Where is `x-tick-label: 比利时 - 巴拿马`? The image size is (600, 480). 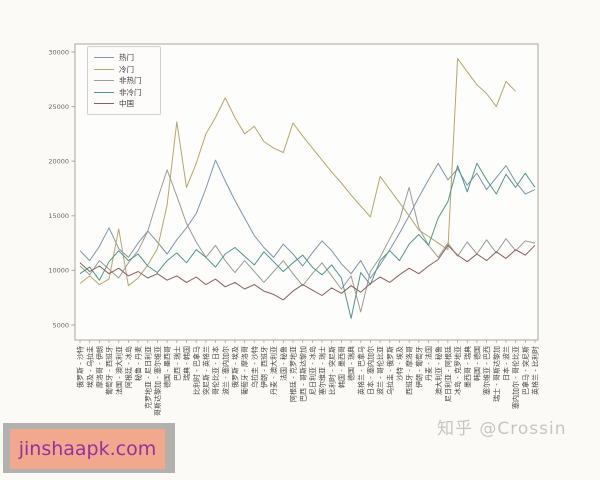 x-tick-label: 比利时 - 巴拿马 is located at coordinates (196, 370).